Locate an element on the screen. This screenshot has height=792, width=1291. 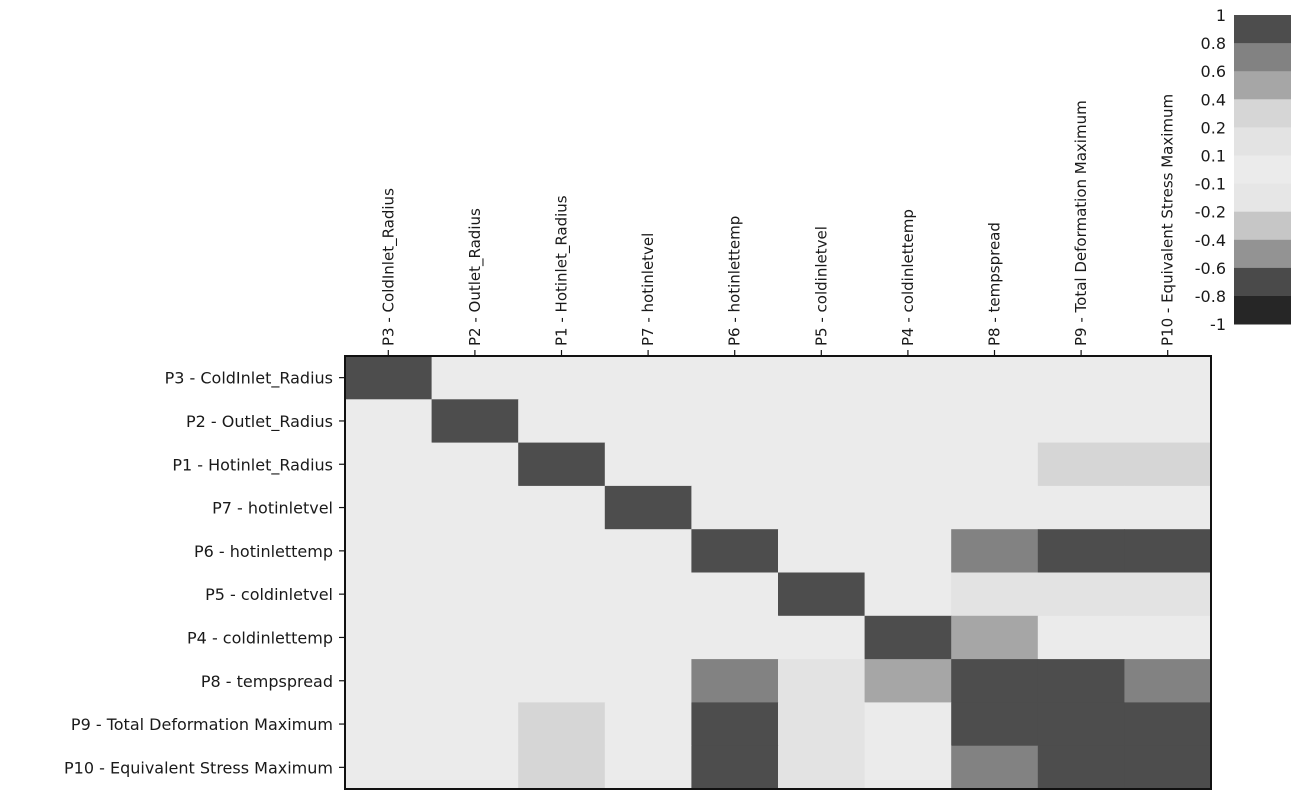
colorbar-label: -0.1 is located at coordinates (1210, 184).